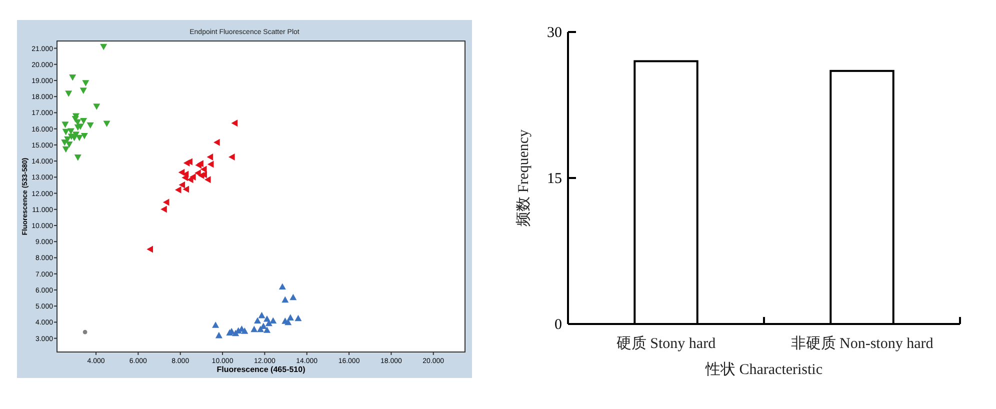  What do you see at coordinates (763, 369) in the screenshot?
I see `x-axis-title: 性状 Characteristic` at bounding box center [763, 369].